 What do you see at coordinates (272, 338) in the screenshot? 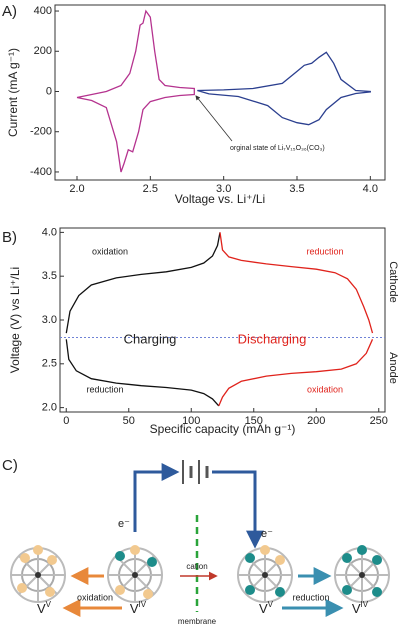
I see `annotation: Discharging` at bounding box center [272, 338].